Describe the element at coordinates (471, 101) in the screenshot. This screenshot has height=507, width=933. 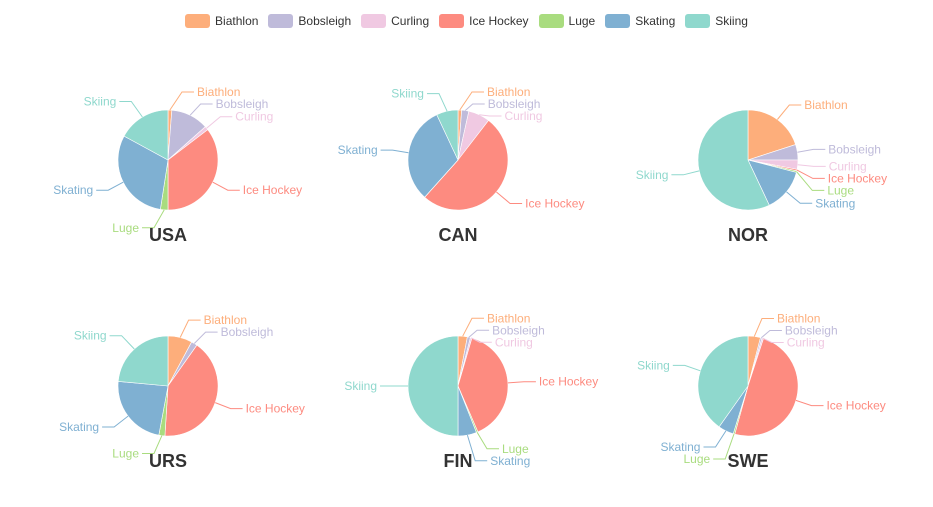
I see `label-line-can-biathlon` at that location.